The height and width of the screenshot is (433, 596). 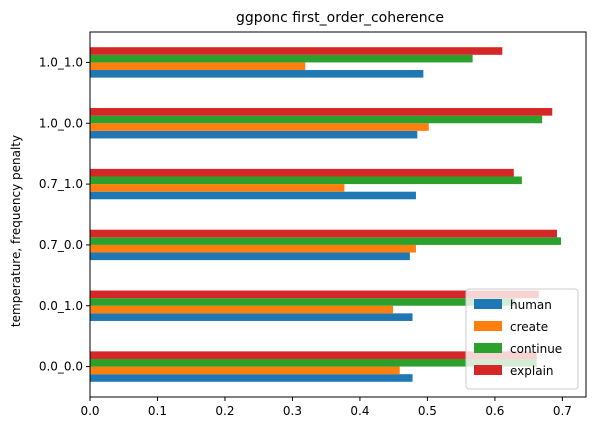 I want to click on x-tick-label: 0.0, so click(x=89, y=411).